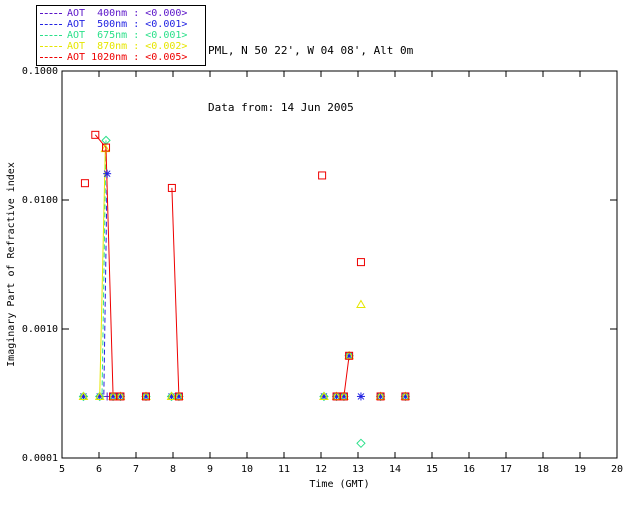 This screenshot has width=640, height=512. Describe the element at coordinates (51, 35) in the screenshot. I see `legend-line-sample-675nm` at that location.